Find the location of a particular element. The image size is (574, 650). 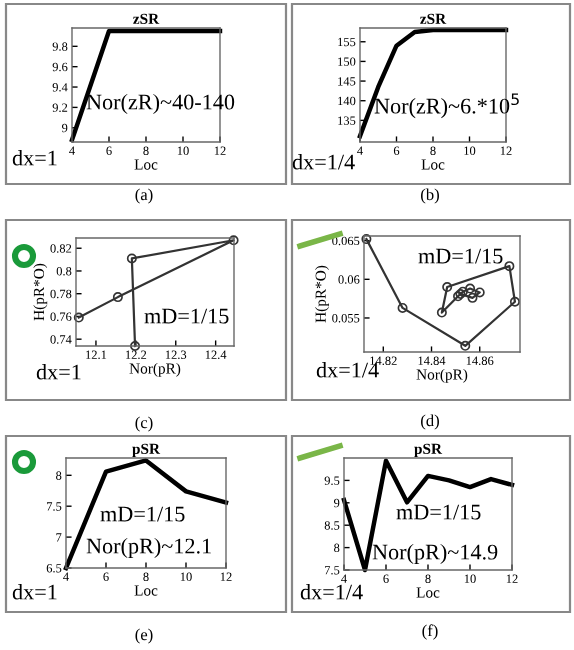

annotation: Nor(pR)~14.9 is located at coordinates (435, 554).